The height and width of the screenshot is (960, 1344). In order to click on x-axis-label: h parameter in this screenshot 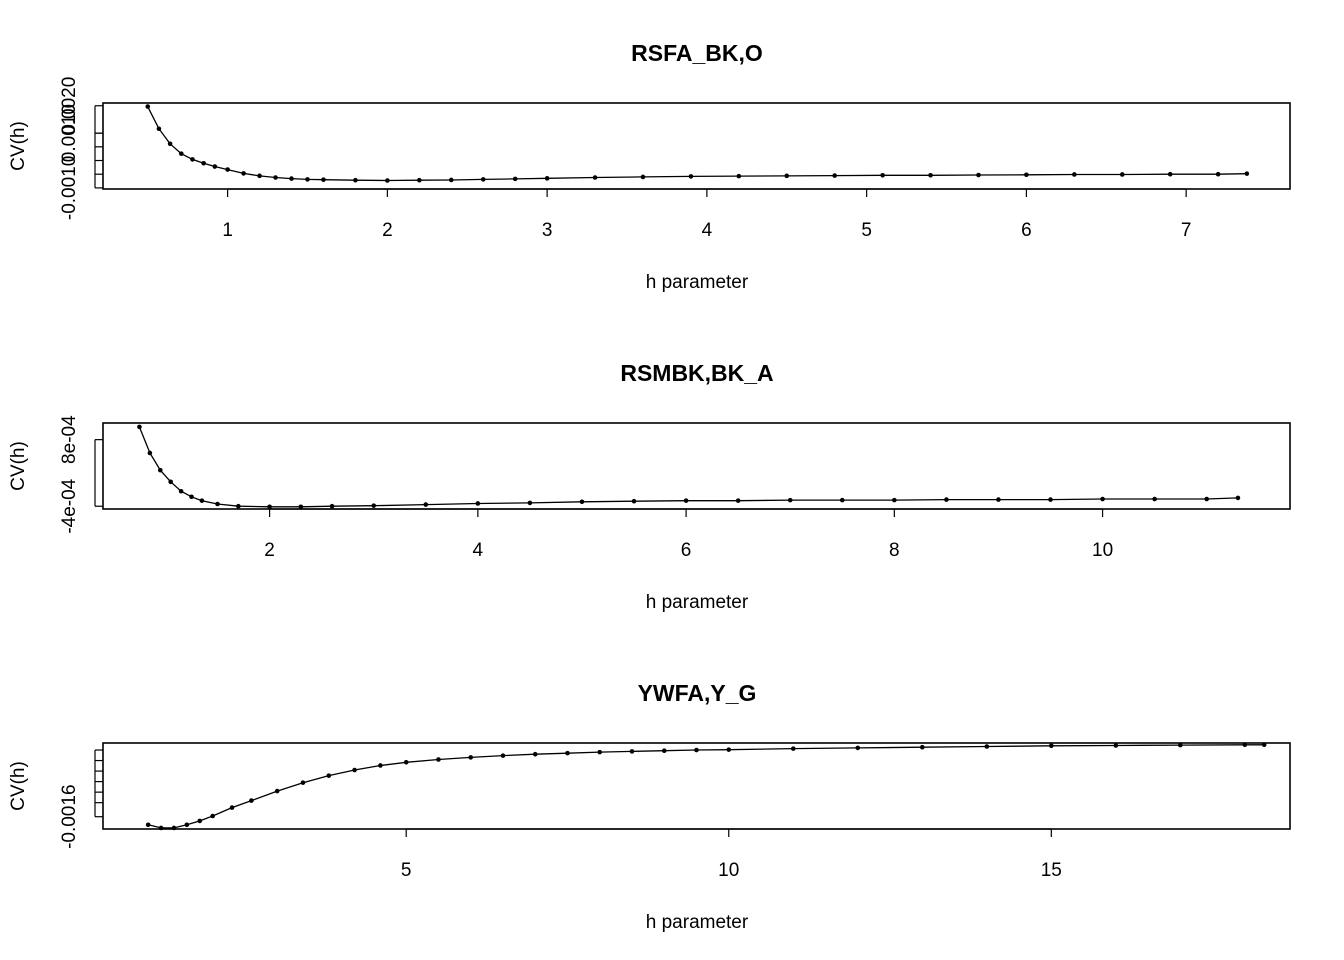, I will do `click(697, 602)`.